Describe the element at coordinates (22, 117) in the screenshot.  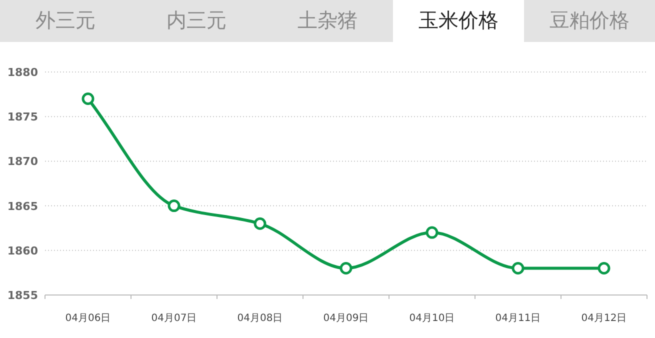
I see `y-tick-label: 1875` at that location.